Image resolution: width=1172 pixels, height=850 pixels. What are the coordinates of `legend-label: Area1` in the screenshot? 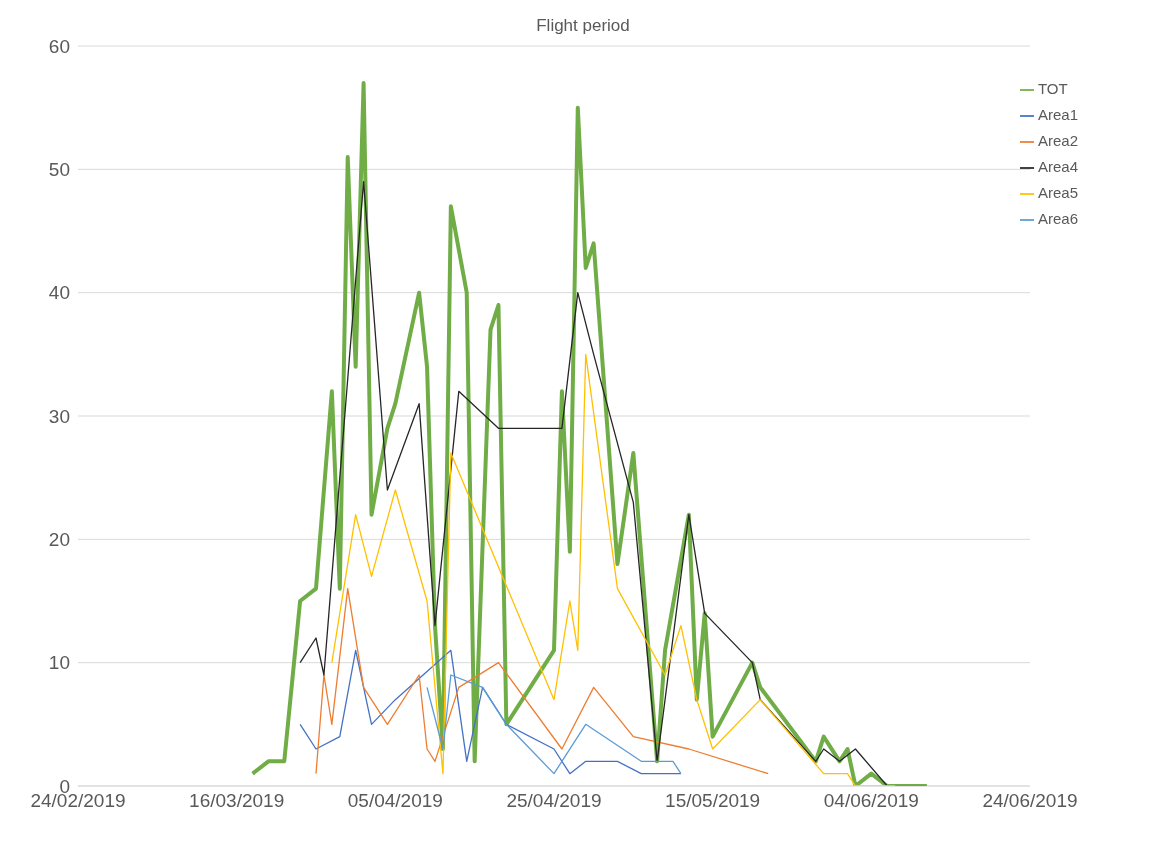 It's located at (1057, 114).